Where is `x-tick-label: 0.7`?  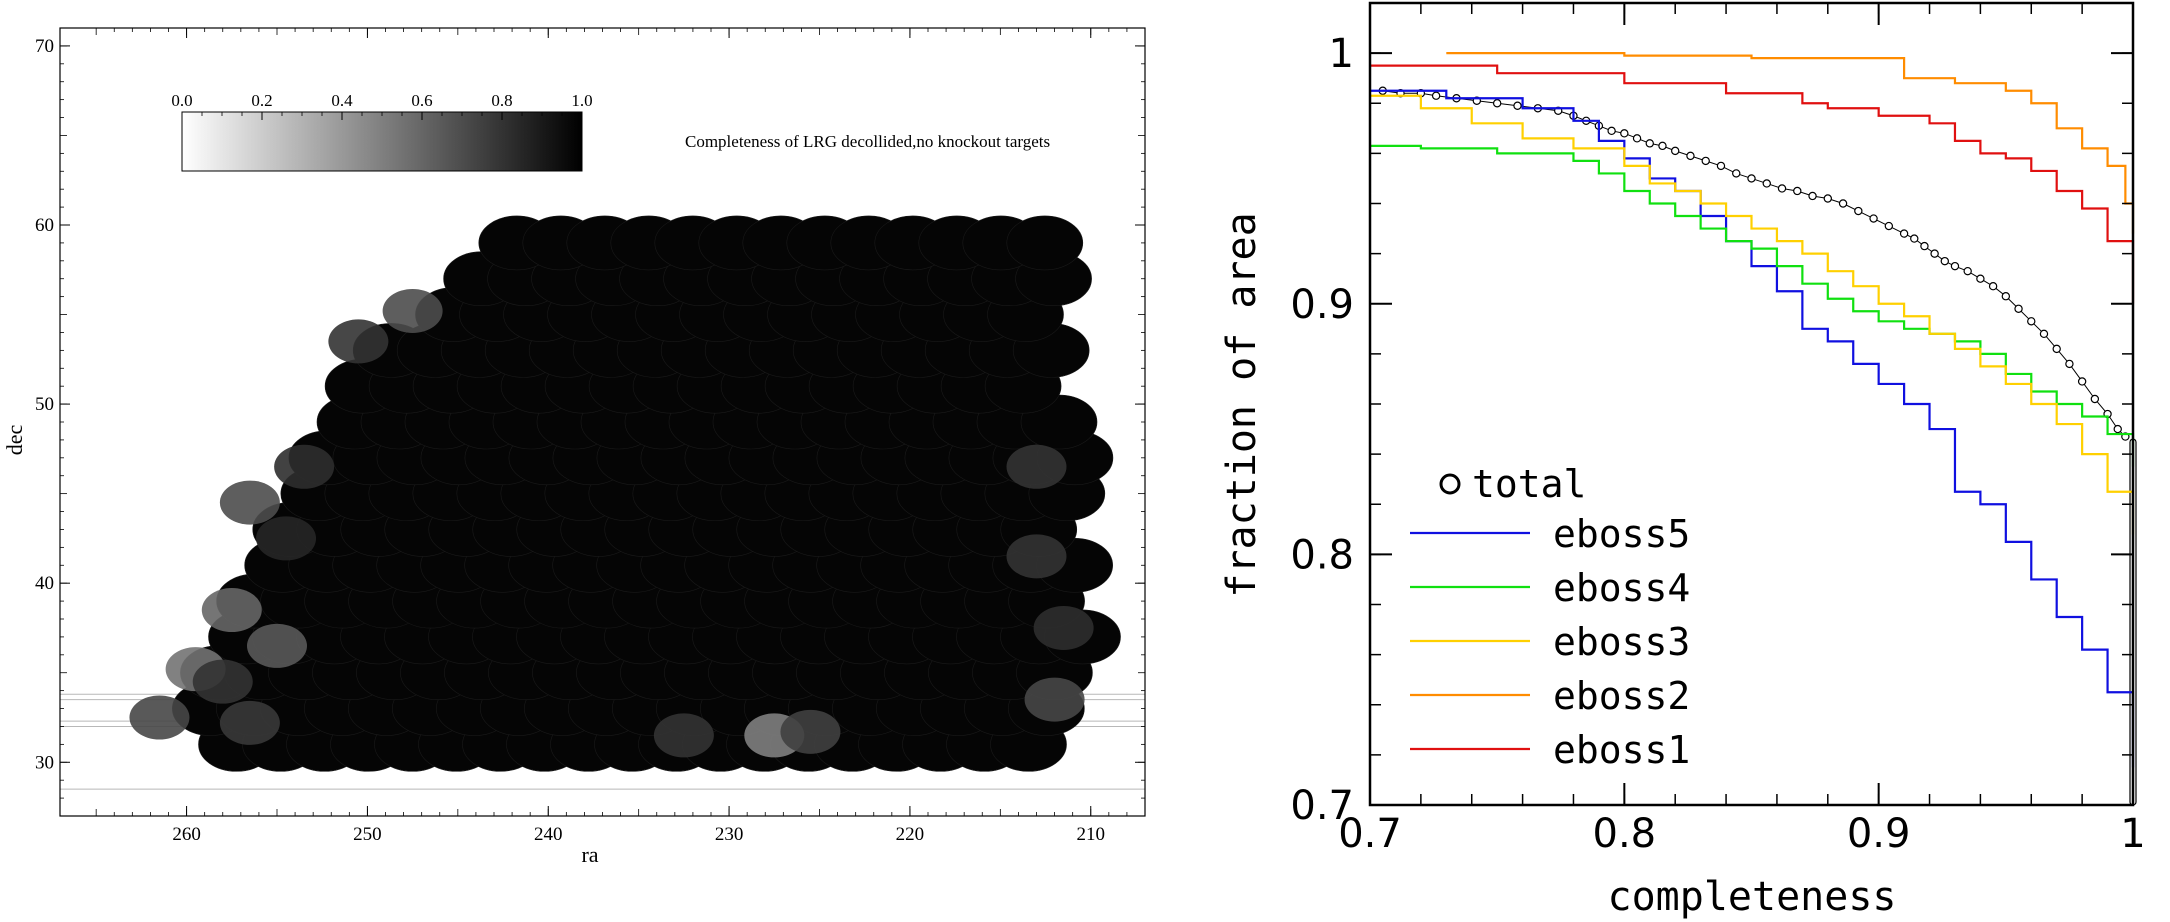 x-tick-label: 0.7 is located at coordinates (1370, 834).